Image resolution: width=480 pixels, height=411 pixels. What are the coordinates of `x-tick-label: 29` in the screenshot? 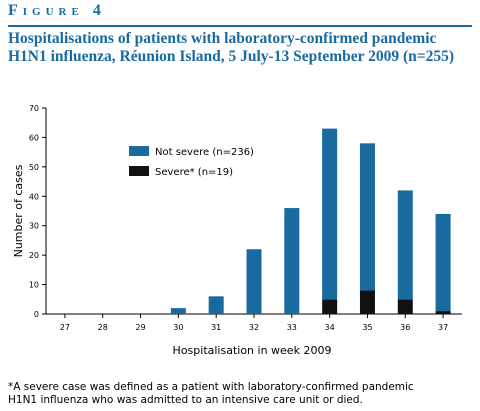 It's located at (140, 327).